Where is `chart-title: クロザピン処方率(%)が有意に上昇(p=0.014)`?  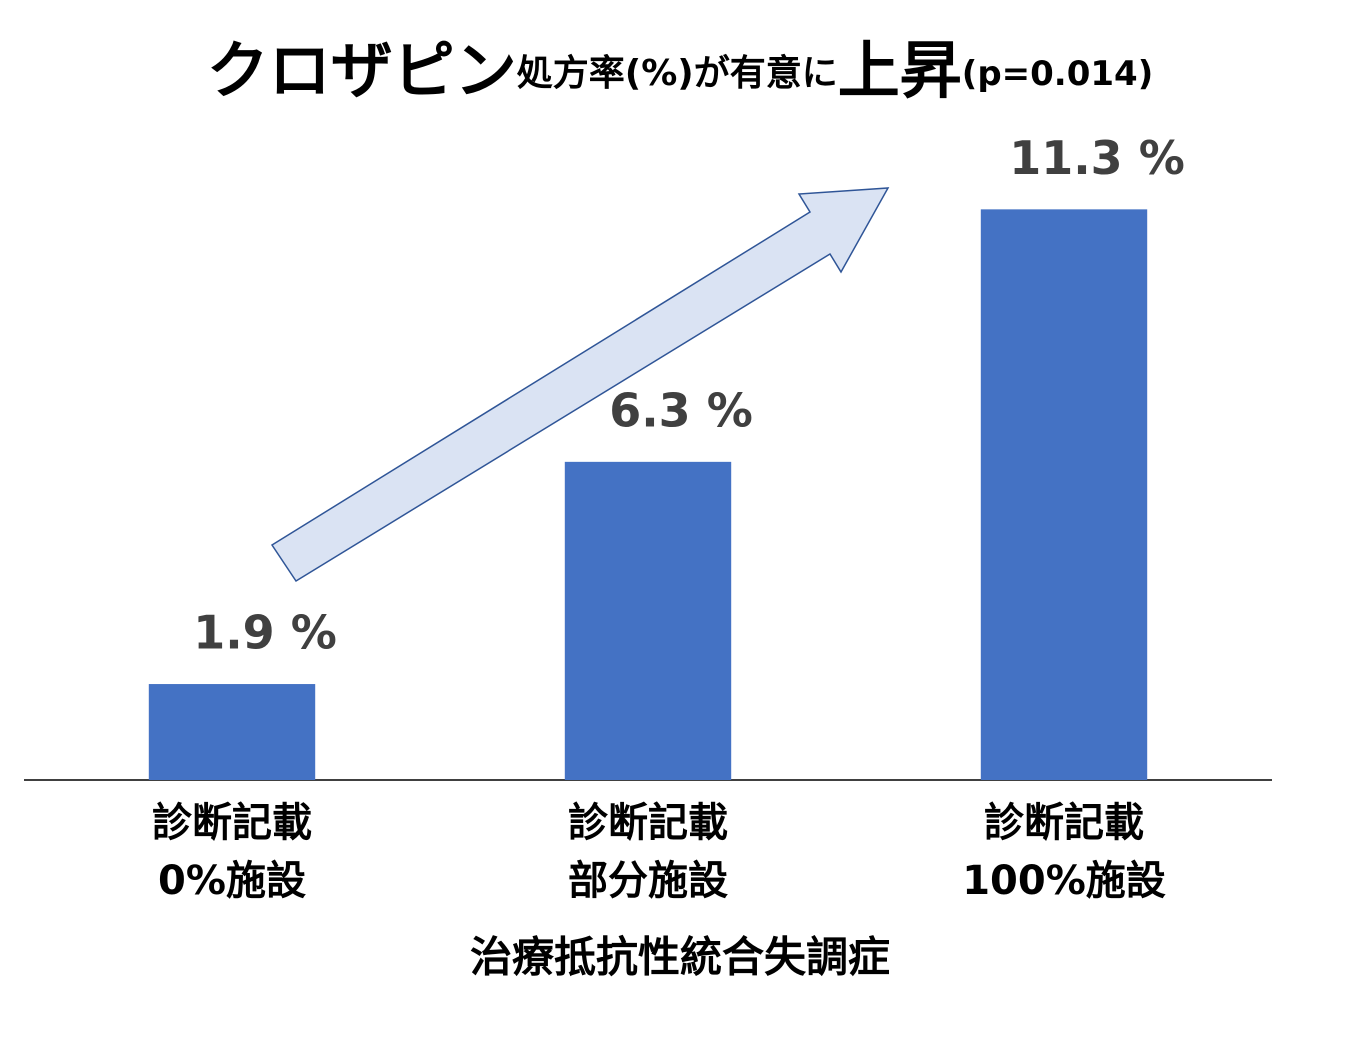 chart-title: クロザピン処方率(%)が有意に上昇(p=0.014) is located at coordinates (680, 70).